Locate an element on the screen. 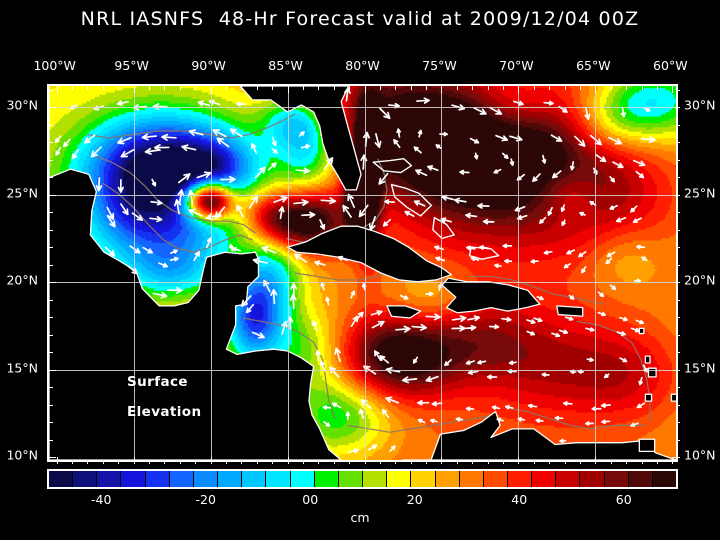  latitude-label-10N-right: 10°N is located at coordinates (700, 455).